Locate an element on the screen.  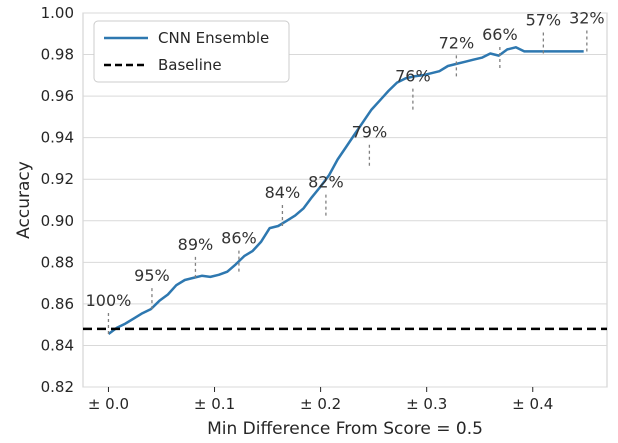
y-tick-label: 0.92 is located at coordinates (57, 179).